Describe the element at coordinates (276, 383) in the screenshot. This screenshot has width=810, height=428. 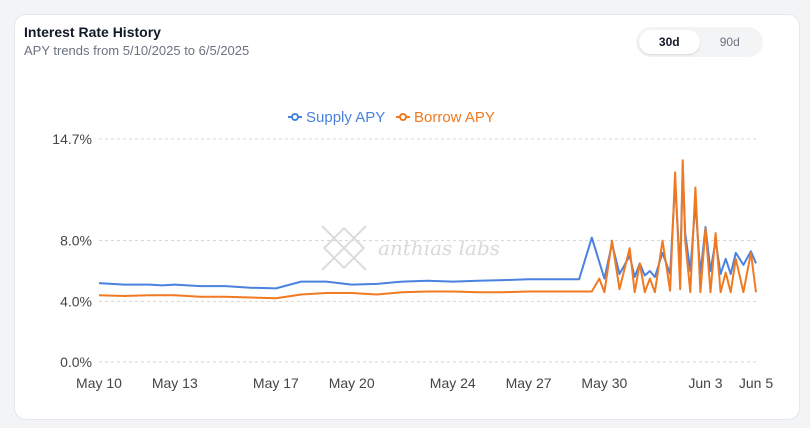
I see `x-tick-label: May 17` at that location.